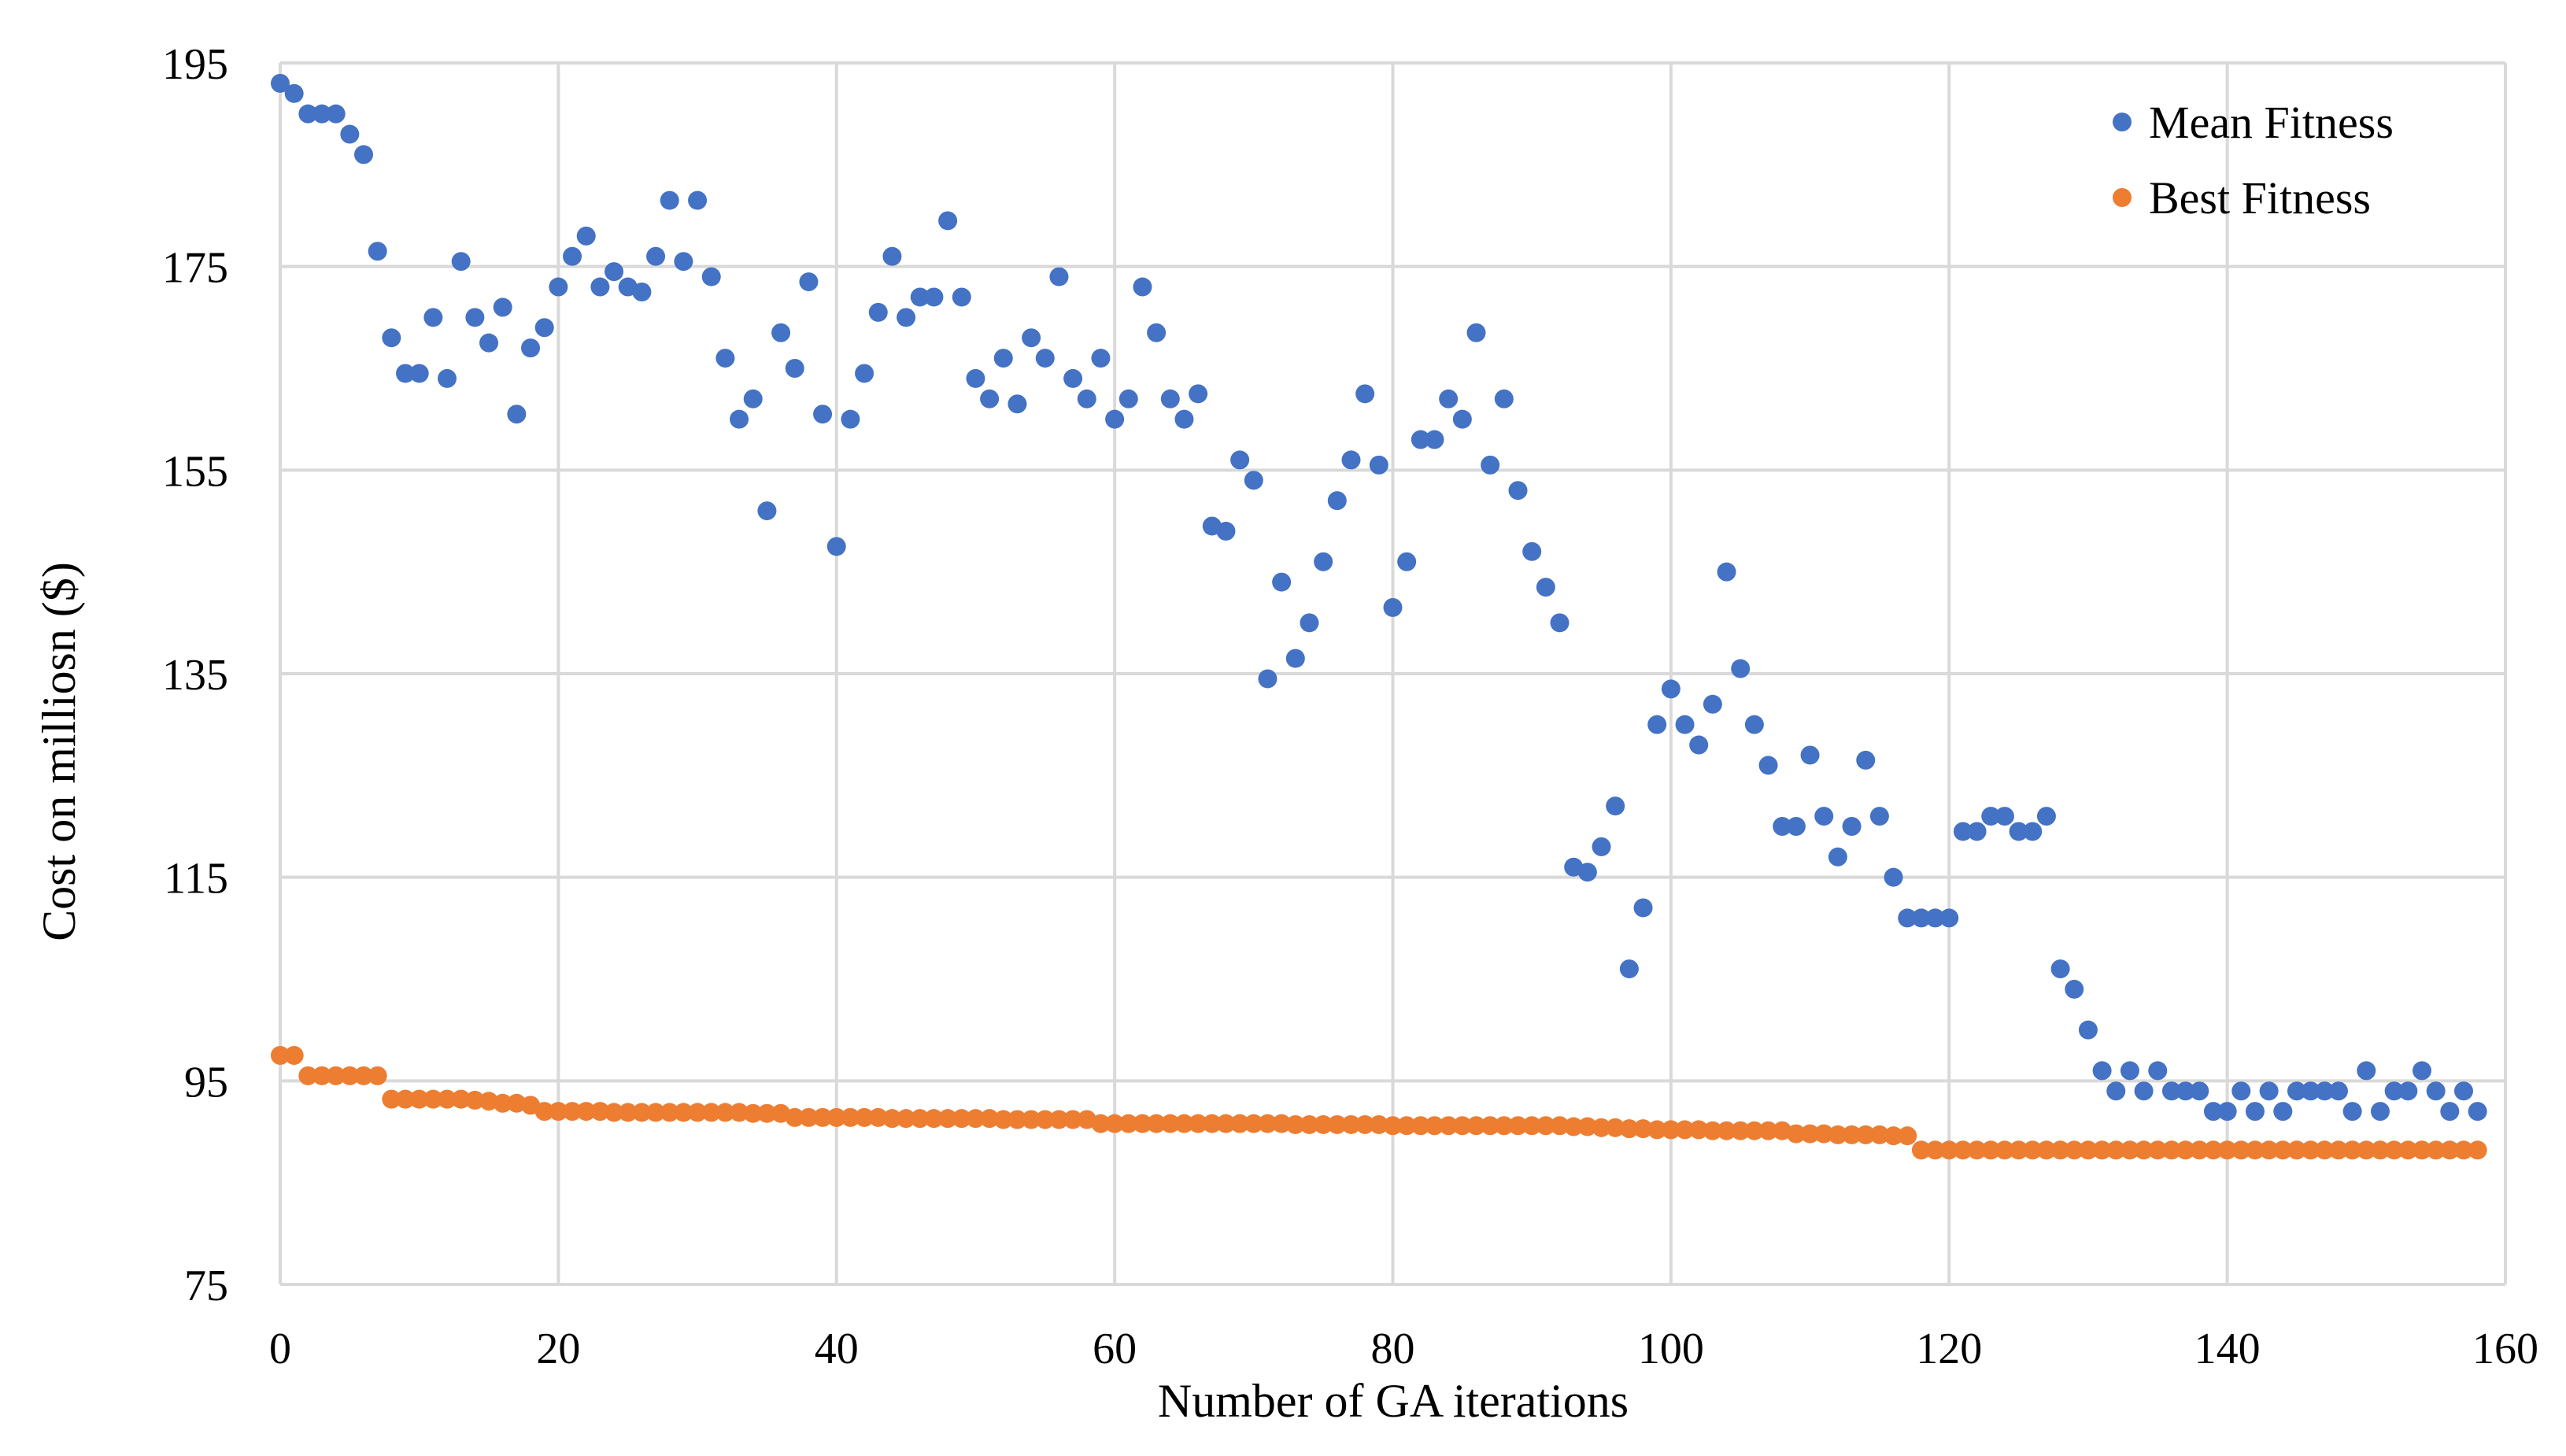 The image size is (2566, 1456). Describe the element at coordinates (1671, 1349) in the screenshot. I see `x-tick-label: 100` at that location.